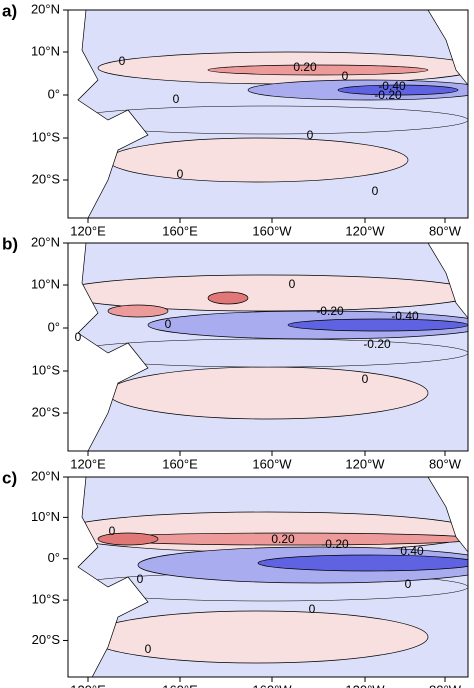 The width and height of the screenshot is (474, 688). I want to click on panel-label: b), so click(10, 243).